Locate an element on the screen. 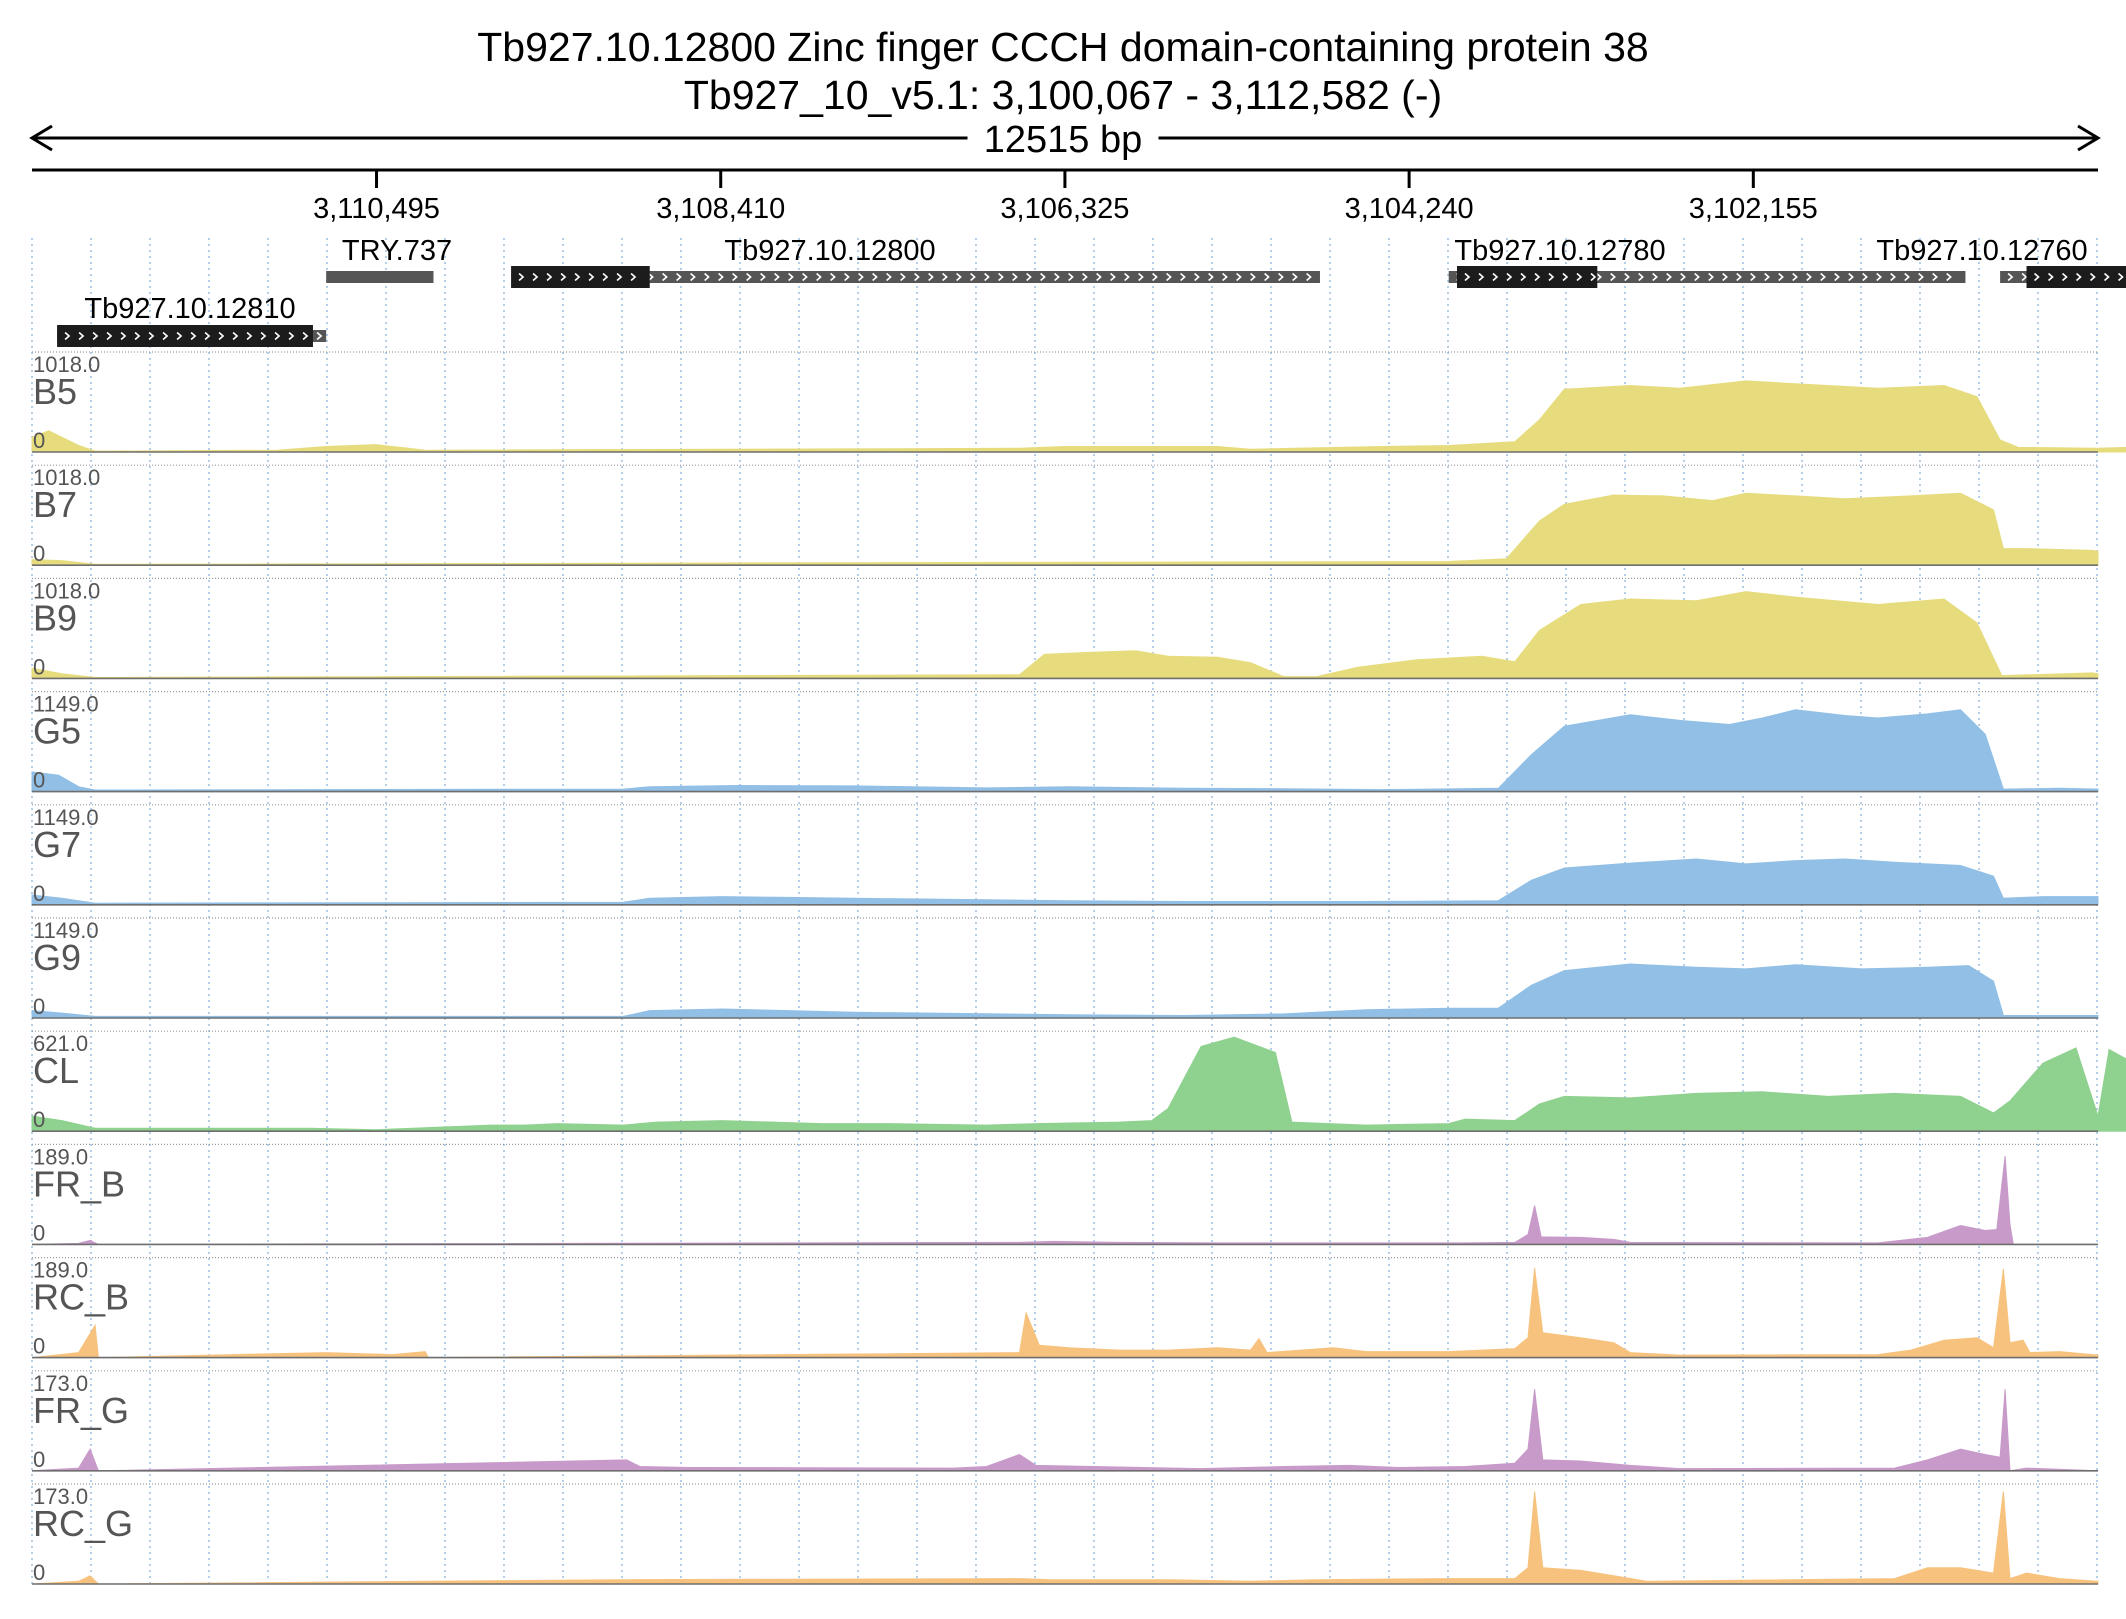 This screenshot has width=2126, height=1619. track-max-label: 621.0 is located at coordinates (60, 1043).